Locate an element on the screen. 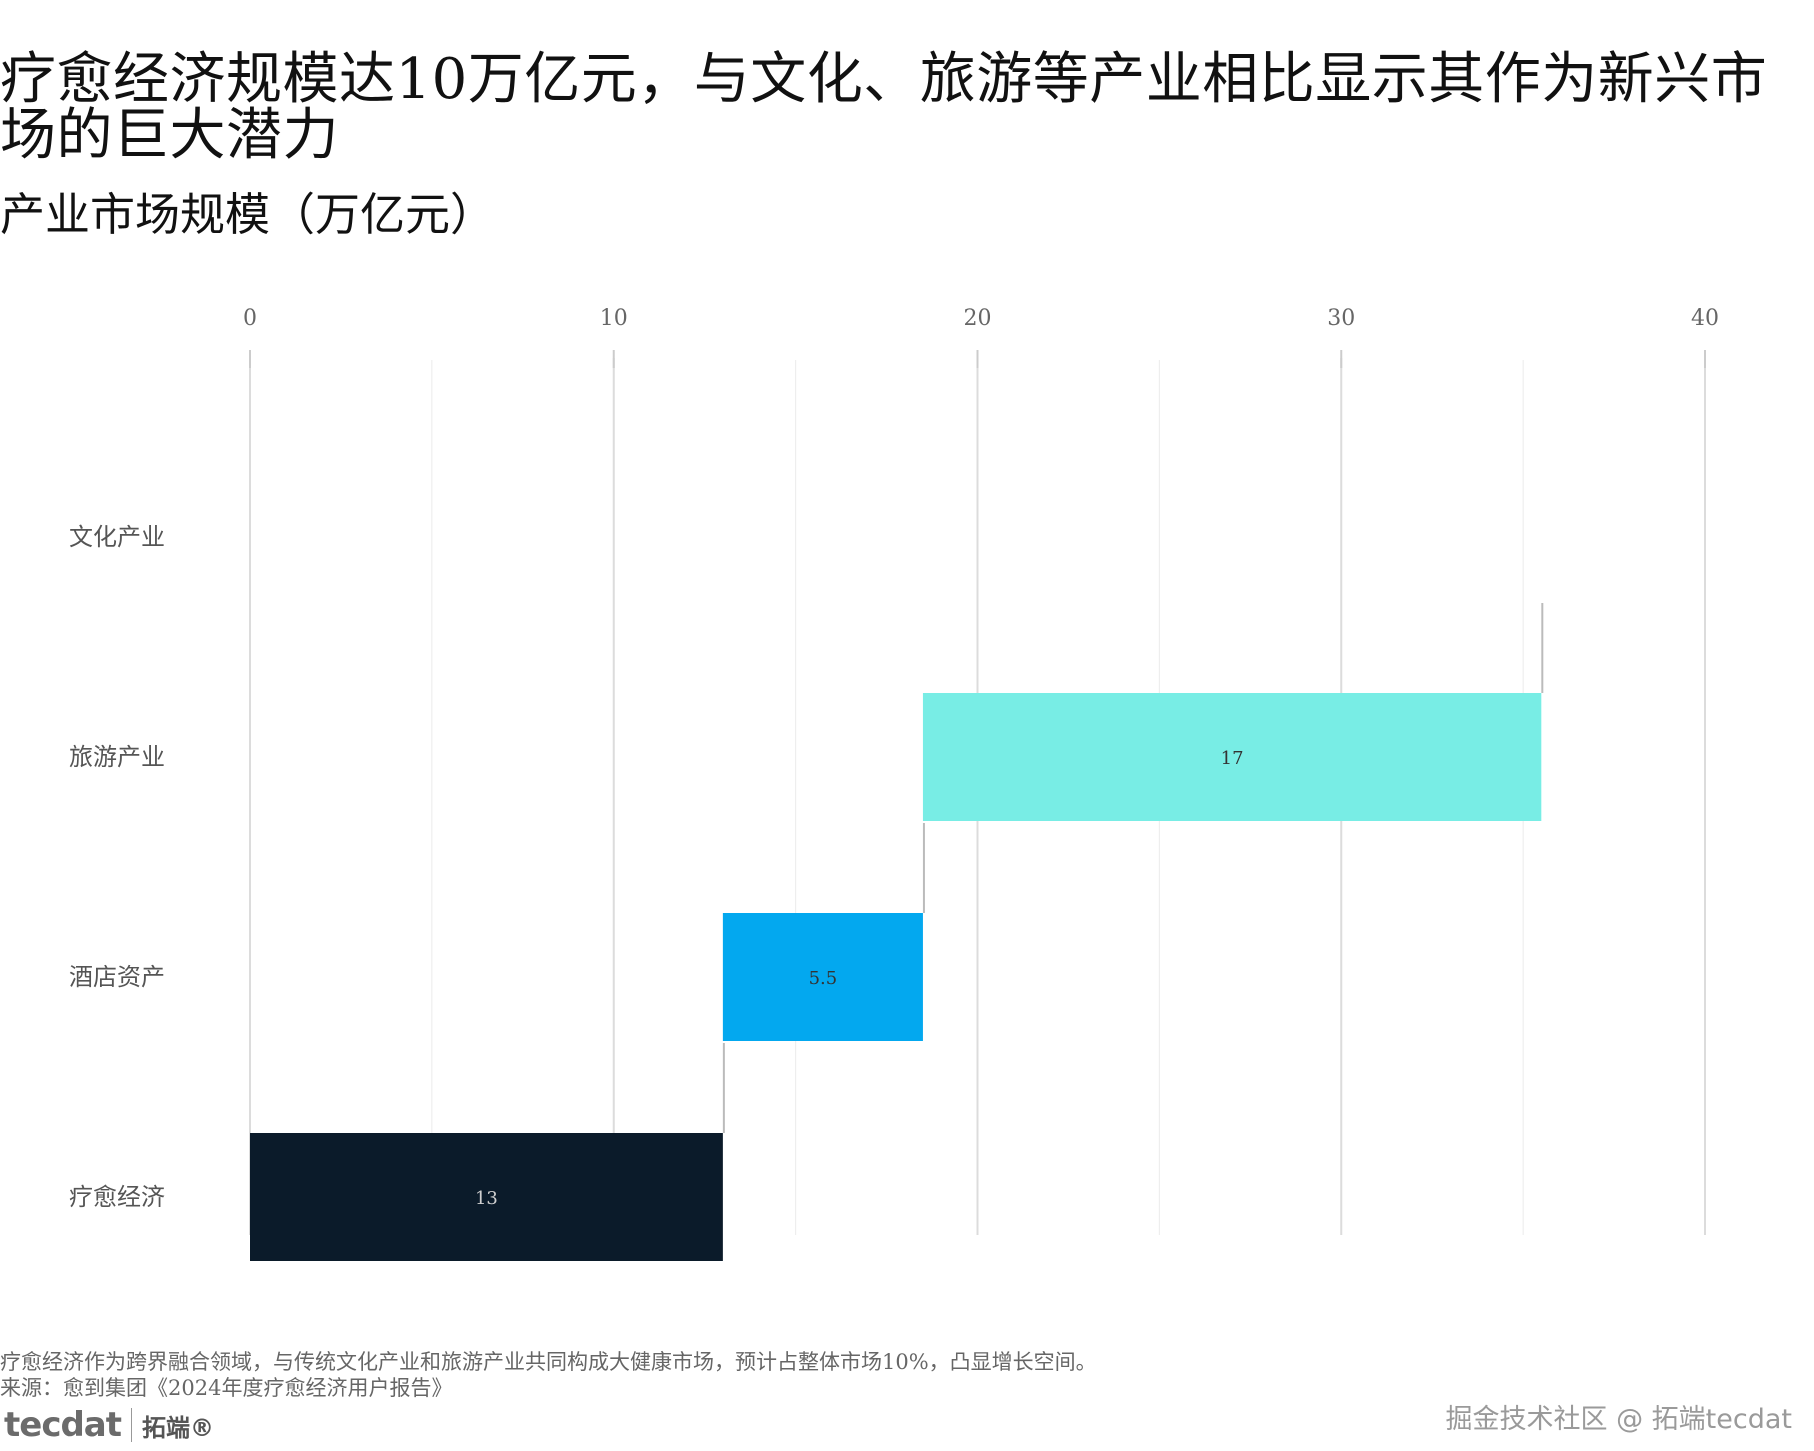 This screenshot has height=1451, width=1814. tecdat-logo-icon: tecdat is located at coordinates (63, 1425).